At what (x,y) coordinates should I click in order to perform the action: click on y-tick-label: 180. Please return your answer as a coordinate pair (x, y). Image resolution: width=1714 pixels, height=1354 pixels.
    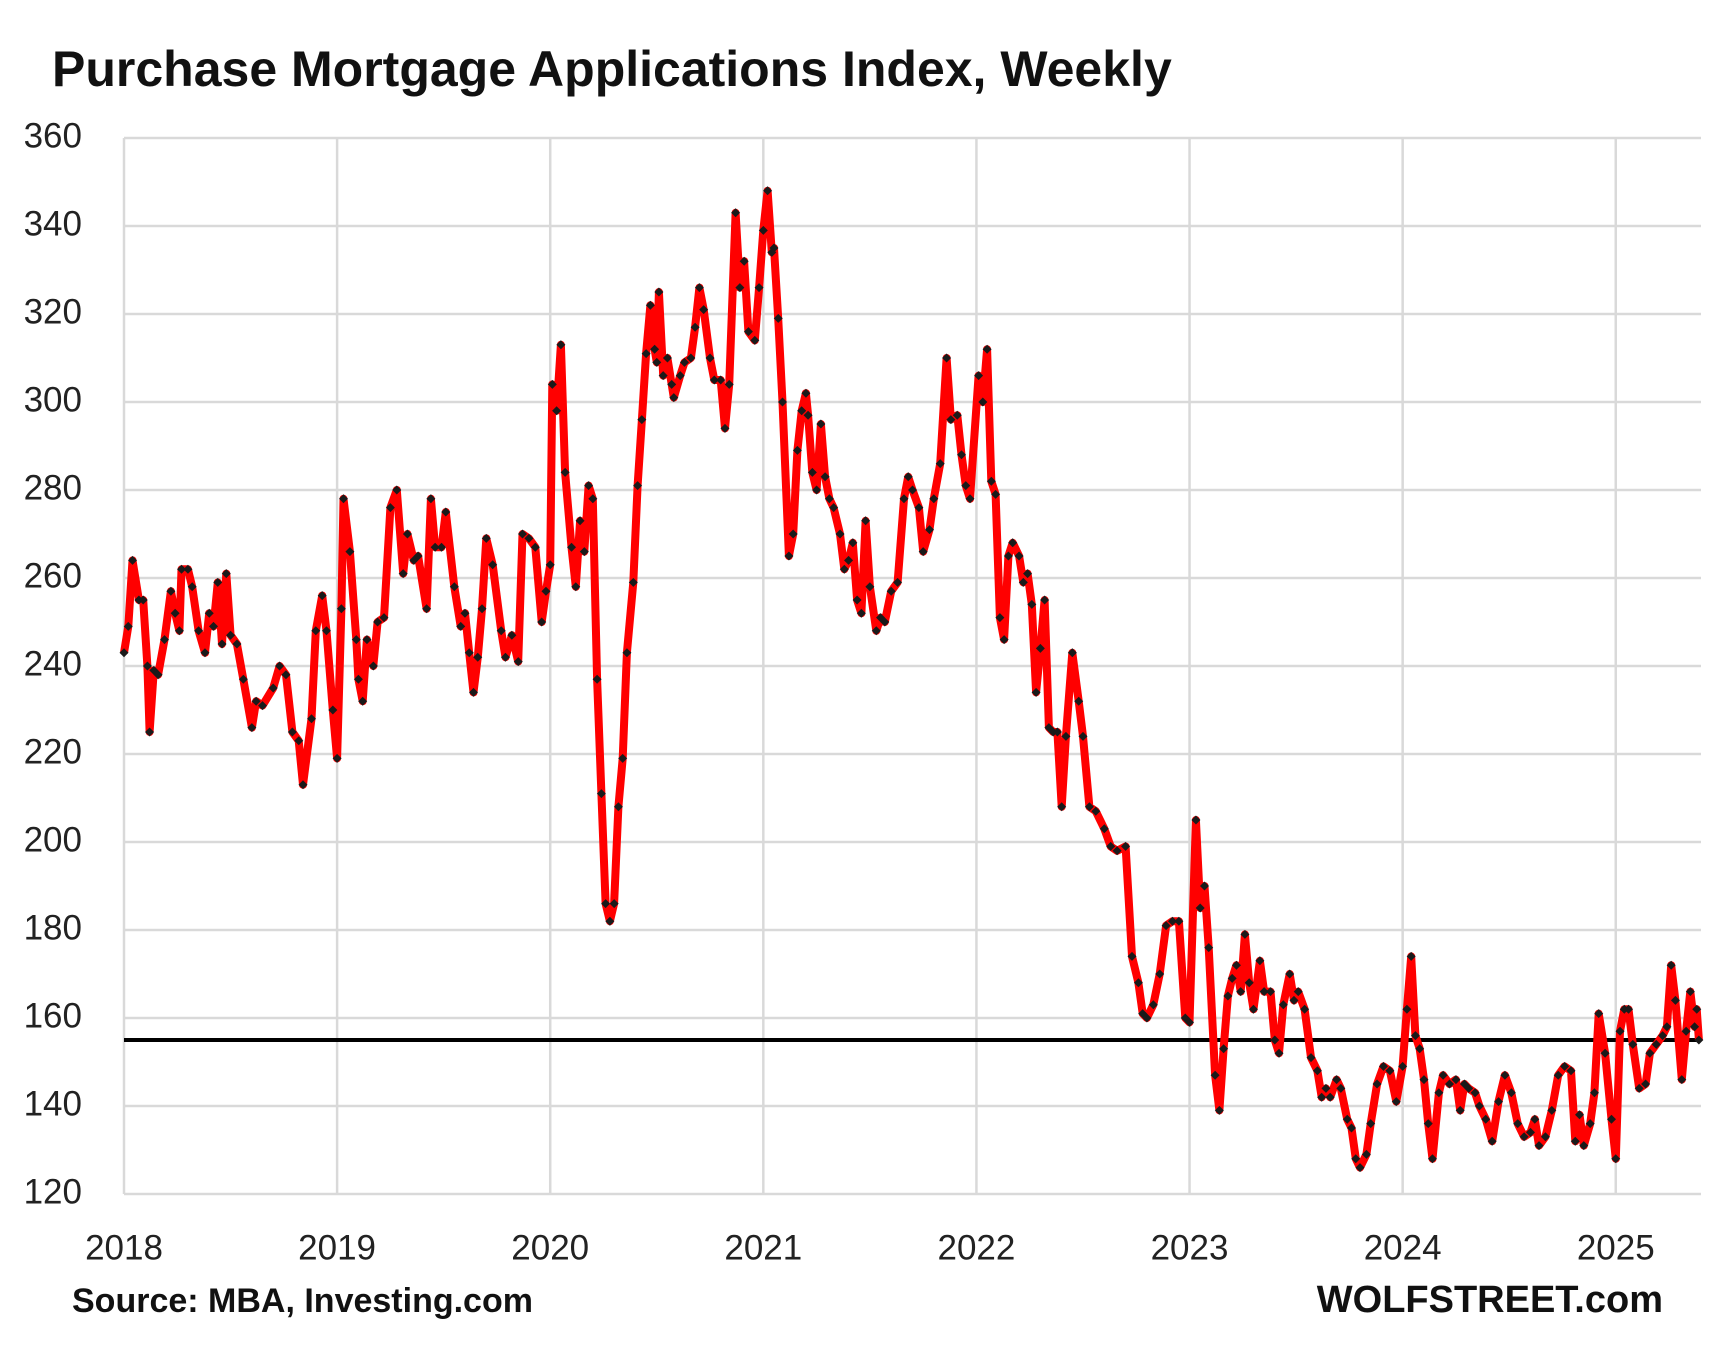
    Looking at the image, I should click on (53, 927).